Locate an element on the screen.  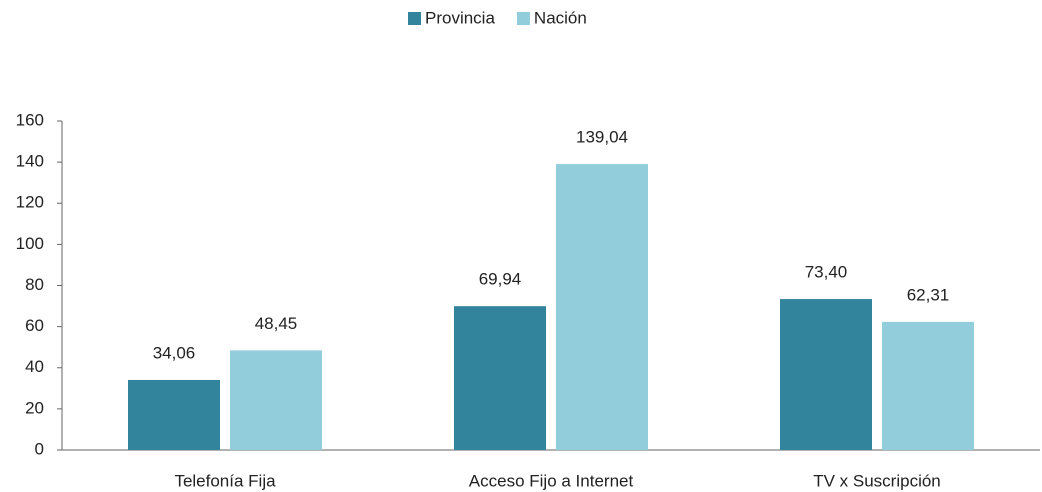
y-tick-label: 80 is located at coordinates (34, 284).